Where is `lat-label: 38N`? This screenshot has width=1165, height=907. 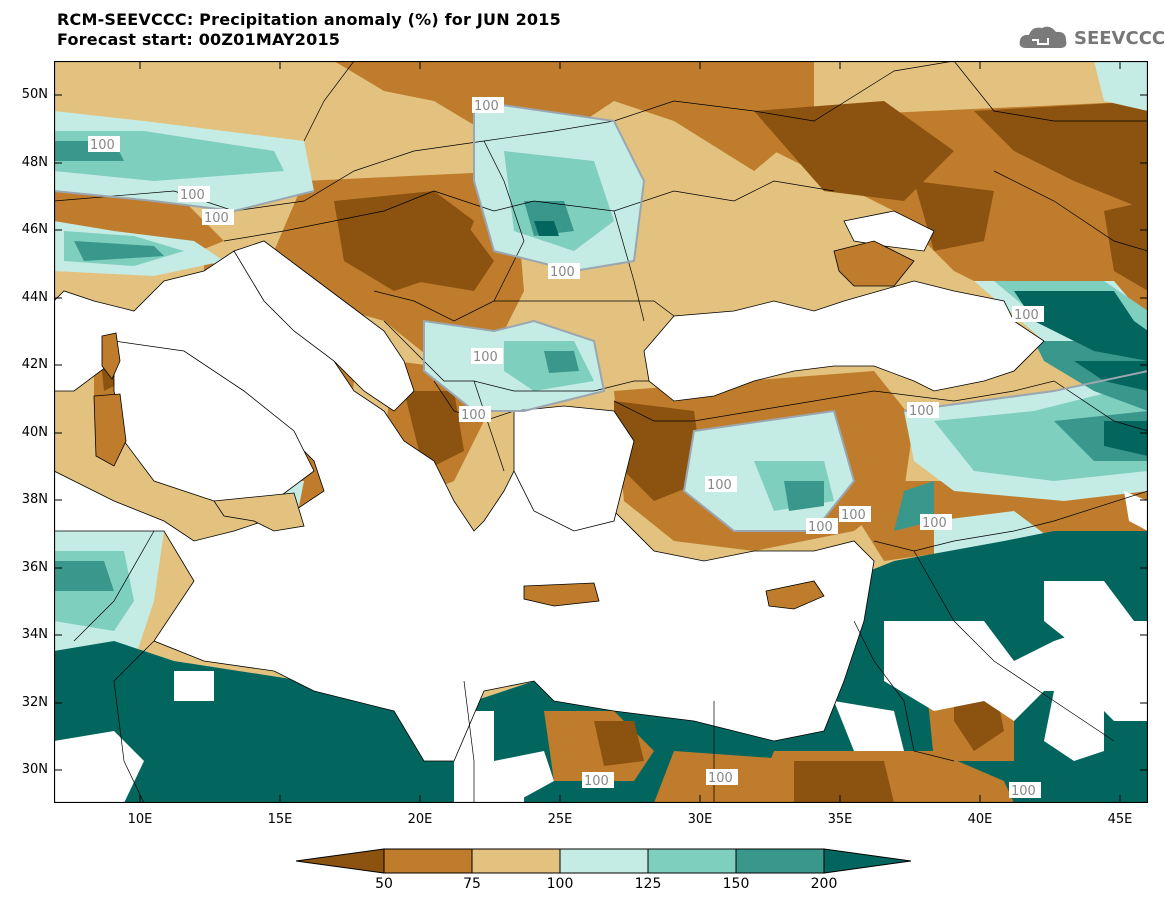 lat-label: 38N is located at coordinates (34, 499).